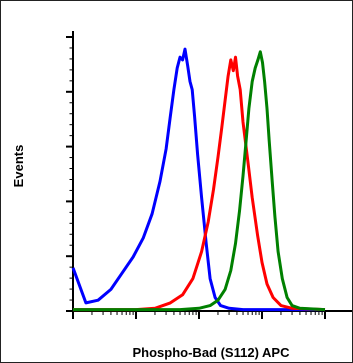 This screenshot has height=363, width=353. I want to click on y-axis-title: Events, so click(18, 166).